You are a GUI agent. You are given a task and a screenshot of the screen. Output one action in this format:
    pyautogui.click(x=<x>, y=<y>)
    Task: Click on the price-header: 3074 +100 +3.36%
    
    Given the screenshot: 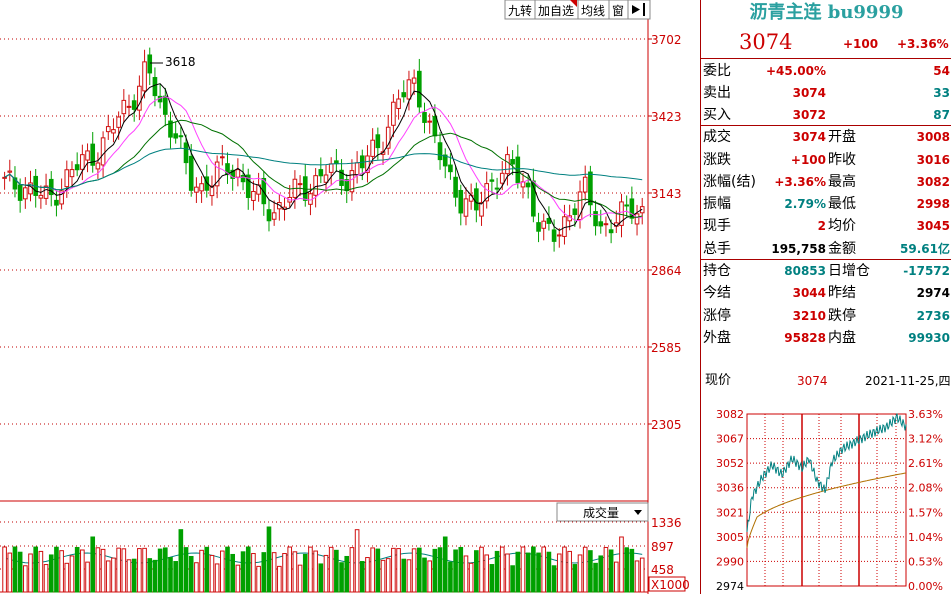 What is the action you would take?
    pyautogui.click(x=826, y=44)
    